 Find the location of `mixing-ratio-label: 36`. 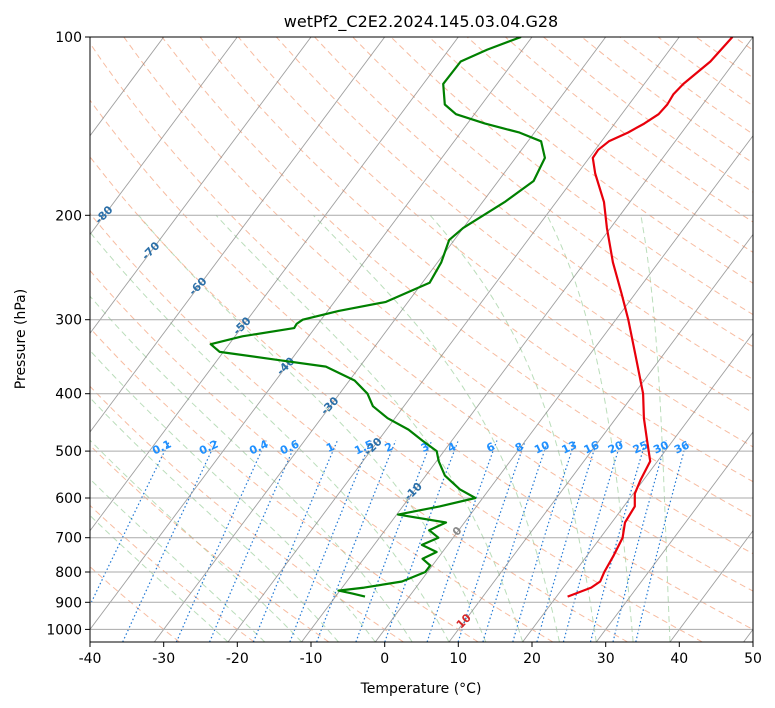

mixing-ratio-label: 36 is located at coordinates (682, 447).